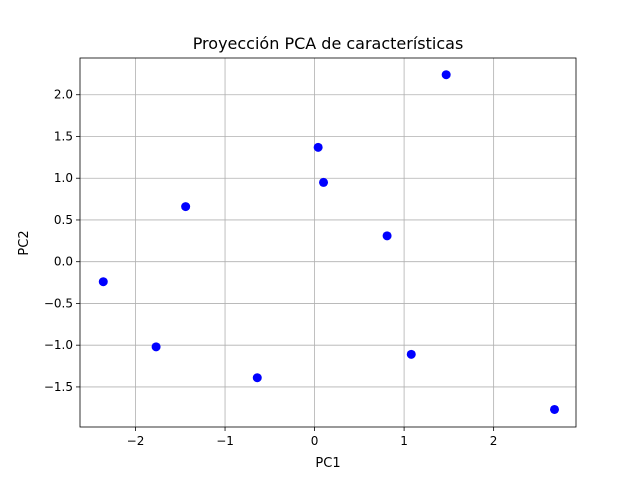 The width and height of the screenshot is (640, 480). I want to click on x-tick-label: 0, so click(315, 441).